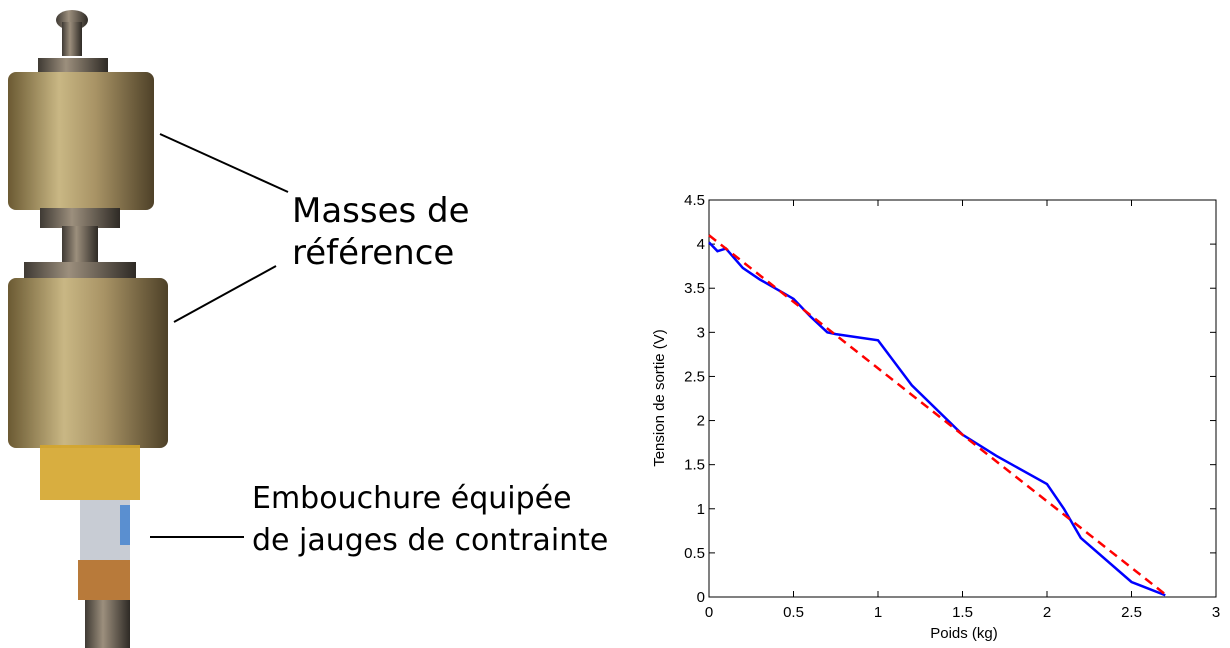 Image resolution: width=1230 pixels, height=648 pixels. What do you see at coordinates (962, 612) in the screenshot?
I see `x-tick-label: 1.5` at bounding box center [962, 612].